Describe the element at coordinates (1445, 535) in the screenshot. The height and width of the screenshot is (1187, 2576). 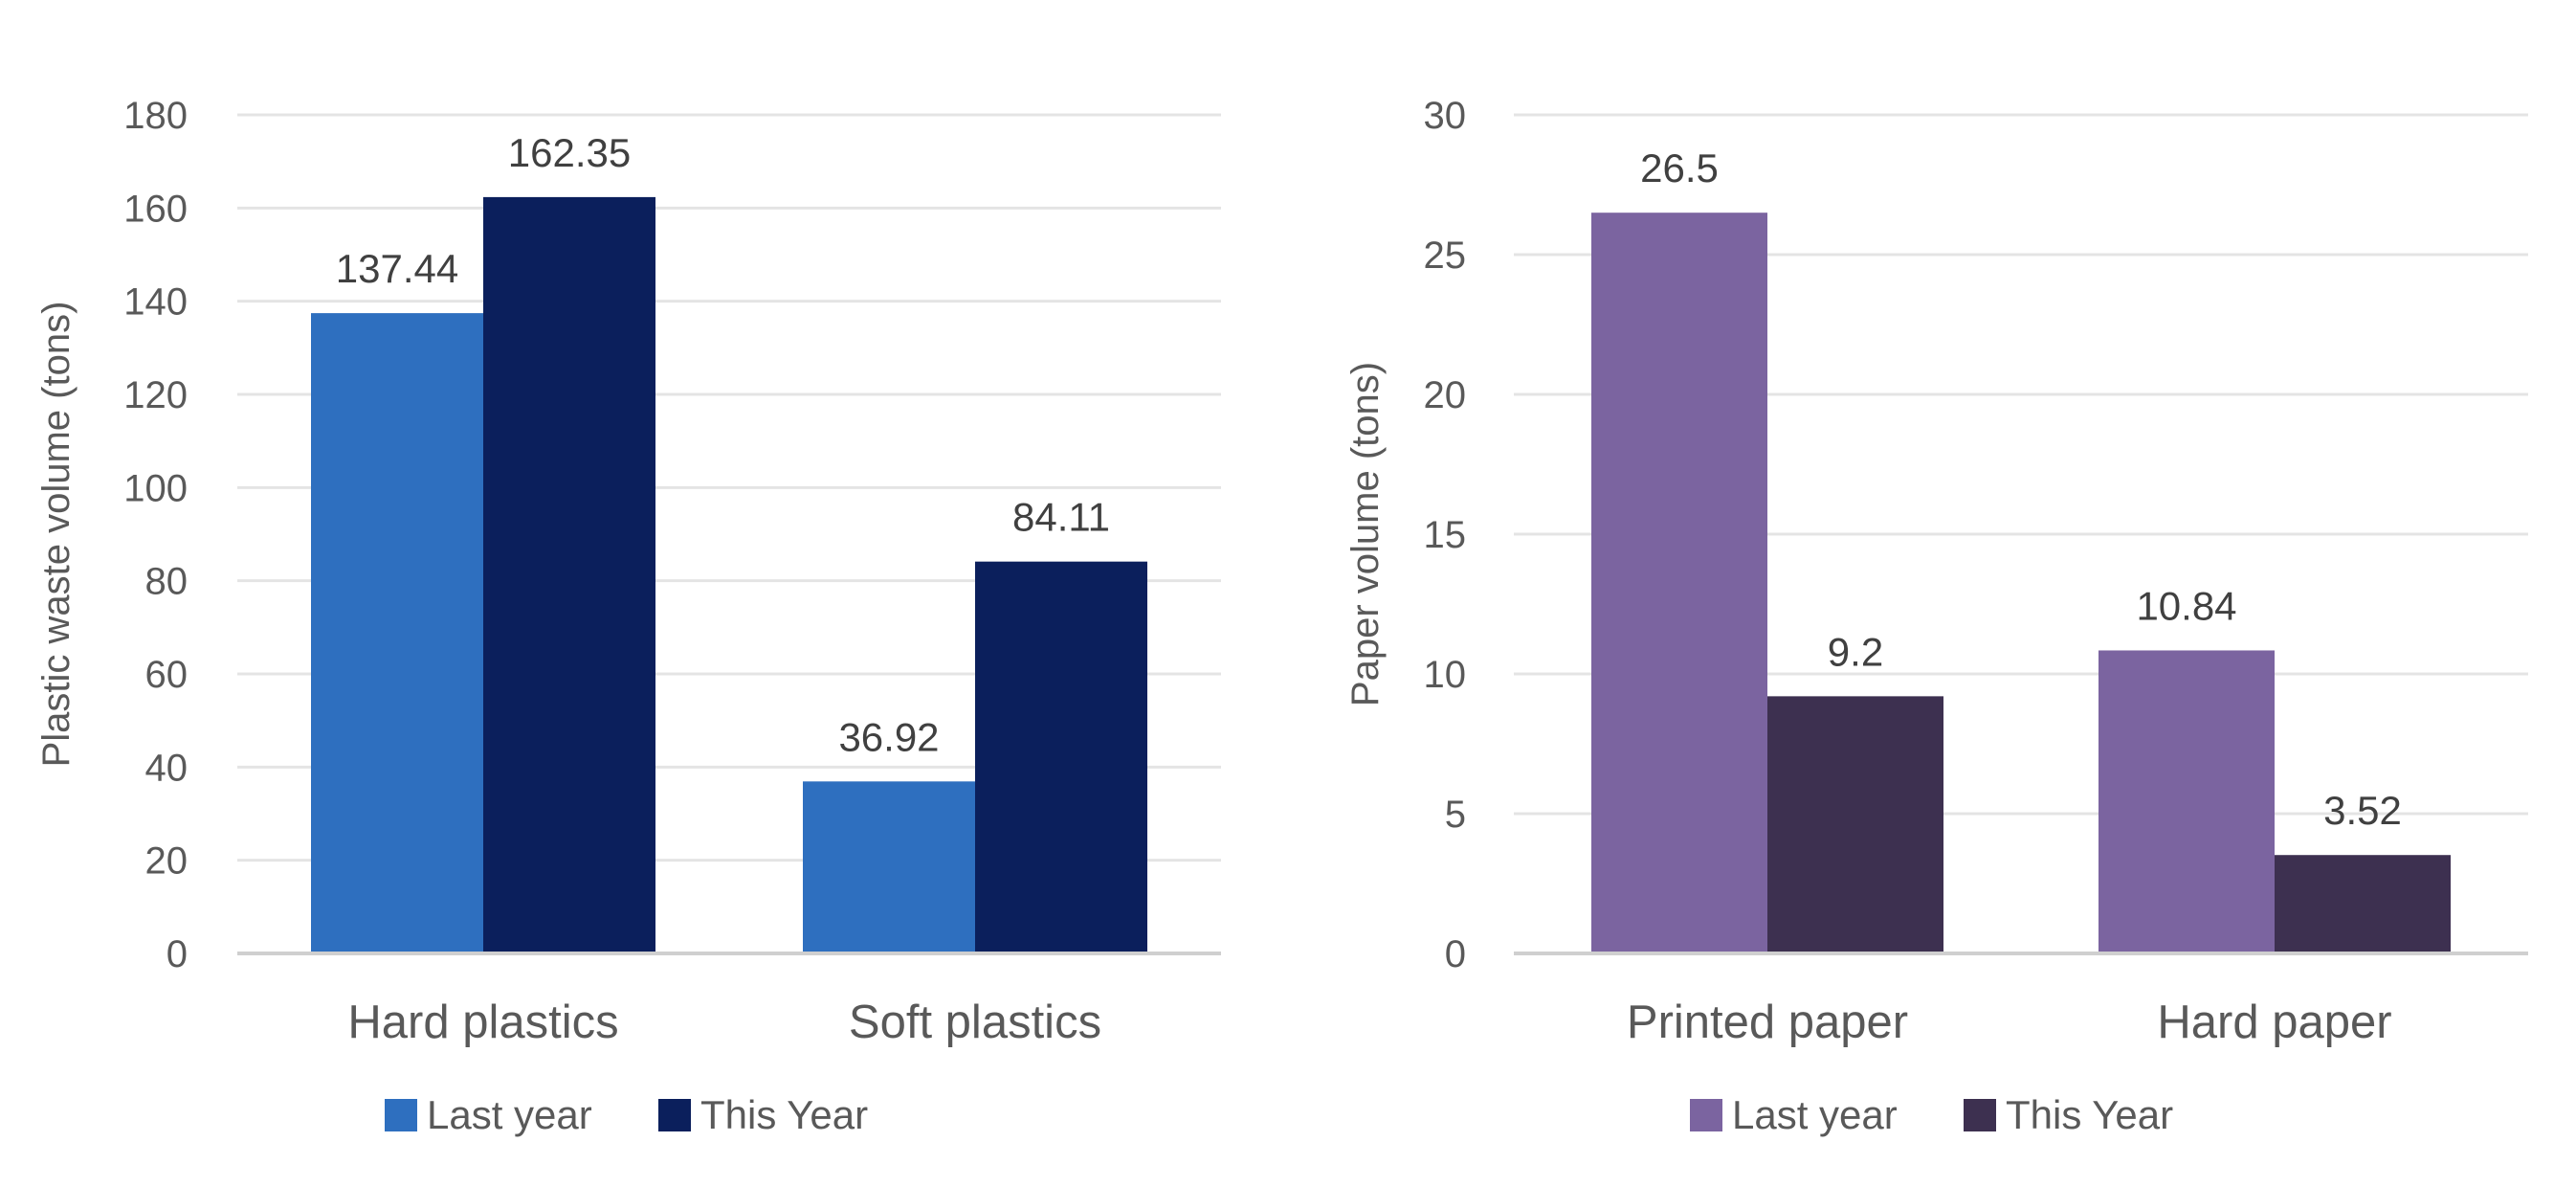
I see `y-tick-label: 15` at that location.